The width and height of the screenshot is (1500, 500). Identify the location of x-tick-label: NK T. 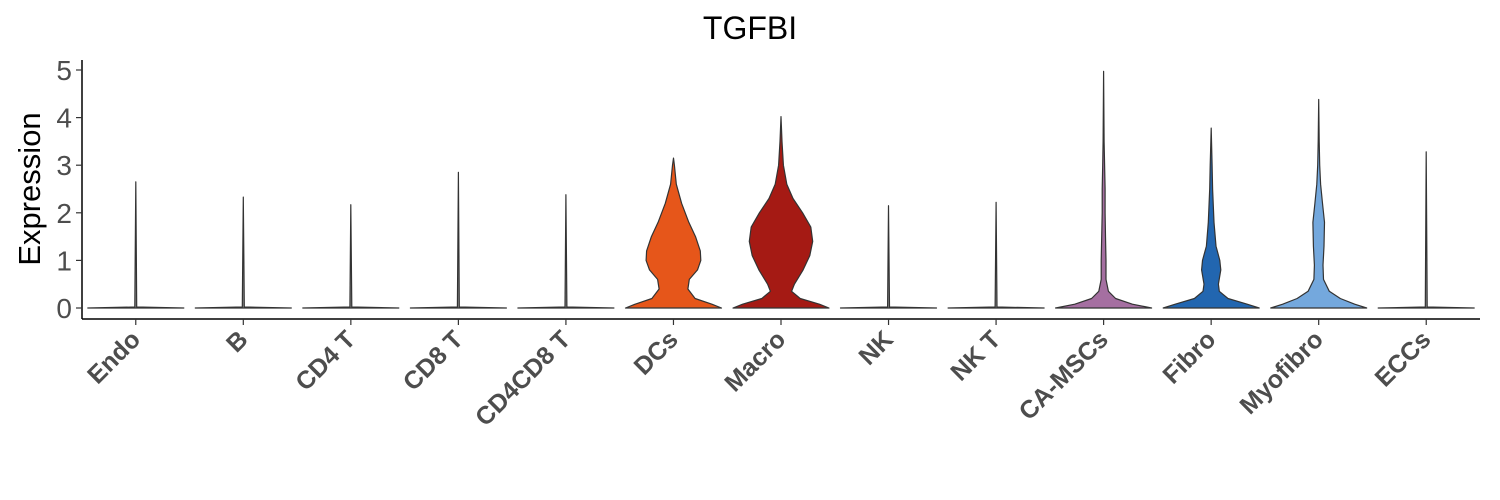
(975, 355).